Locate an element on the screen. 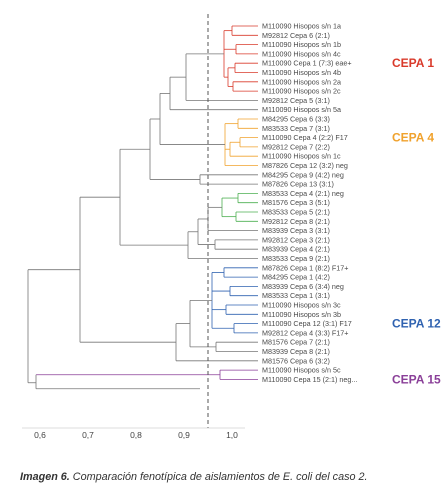 This screenshot has height=500, width=448. leaf-label: M110090 Hisopos s/n 1a is located at coordinates (301, 26).